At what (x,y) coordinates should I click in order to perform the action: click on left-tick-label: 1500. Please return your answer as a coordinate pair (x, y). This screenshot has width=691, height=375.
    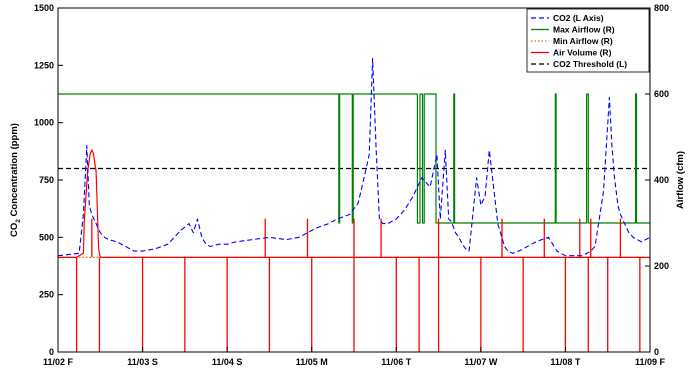
    Looking at the image, I should click on (44, 8).